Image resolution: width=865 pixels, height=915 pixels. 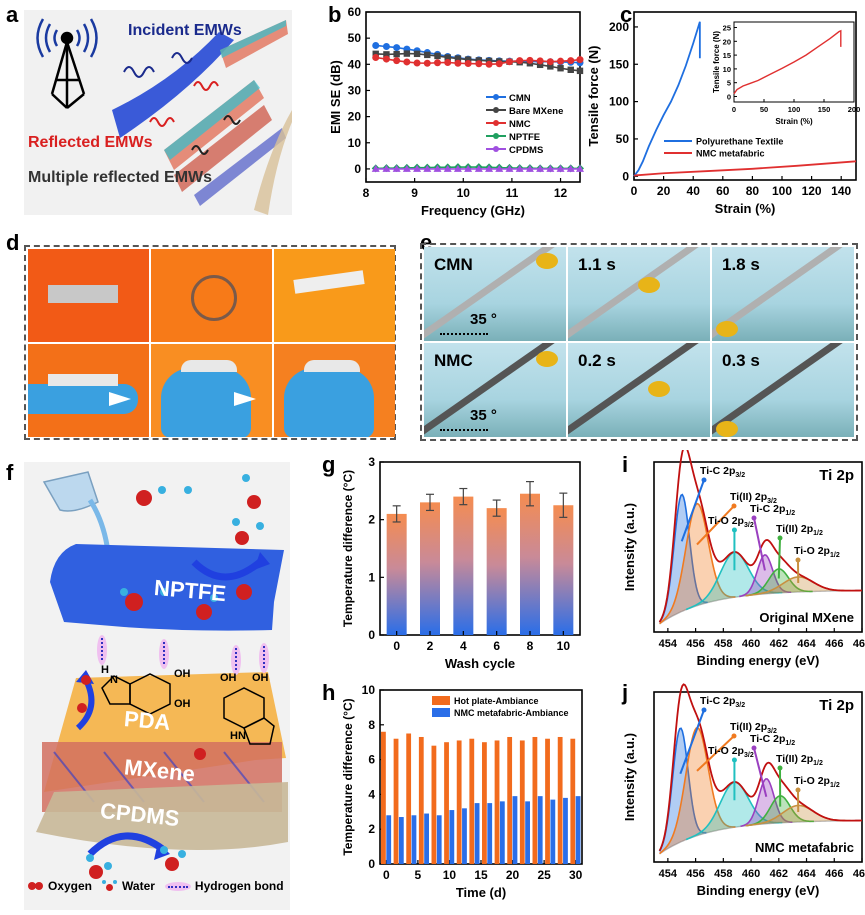 I want to click on x-tick-label: 9, so click(x=414, y=193).